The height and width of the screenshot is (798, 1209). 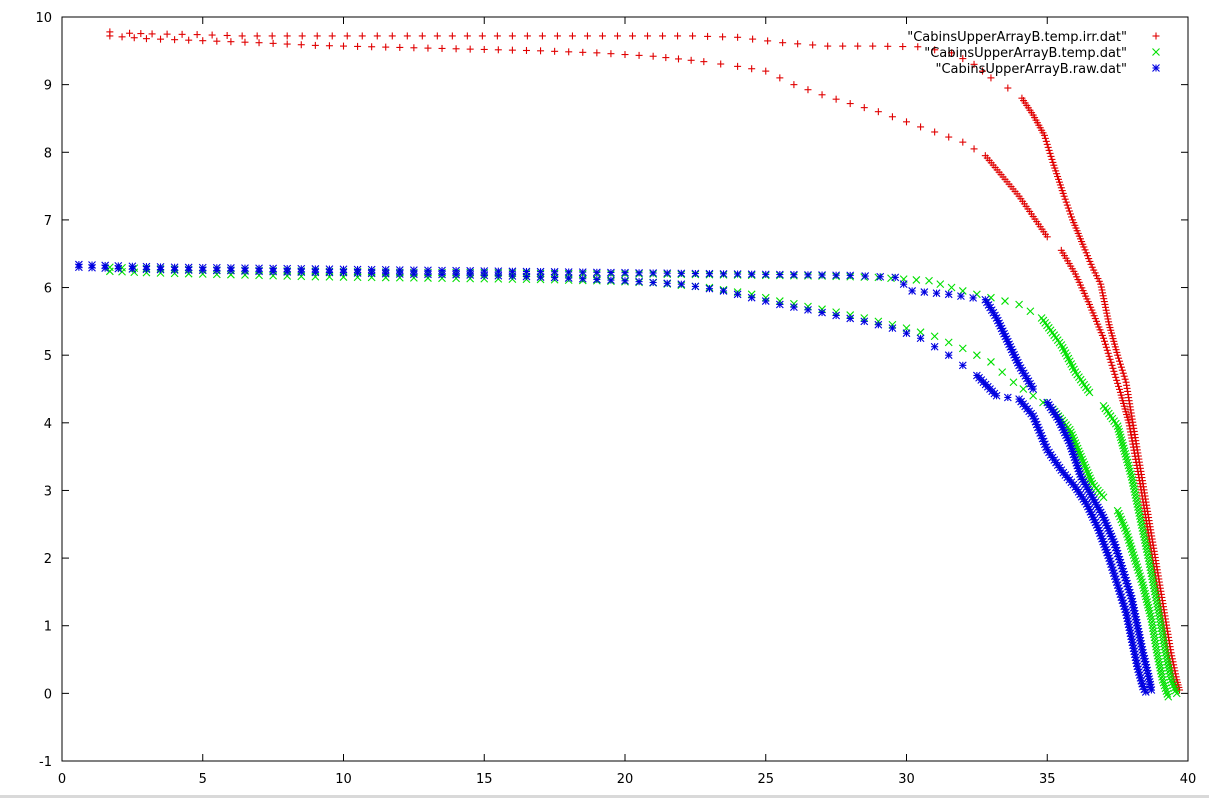 I want to click on window-bottom-border, so click(x=604, y=796).